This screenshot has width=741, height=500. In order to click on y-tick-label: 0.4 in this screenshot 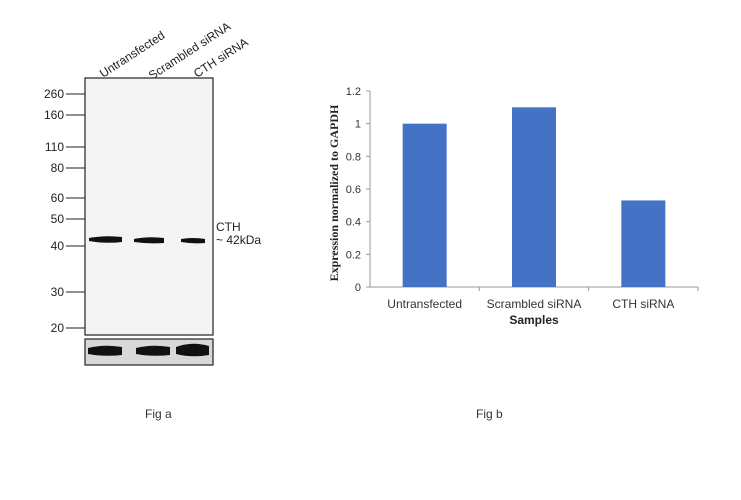, I will do `click(353, 223)`.